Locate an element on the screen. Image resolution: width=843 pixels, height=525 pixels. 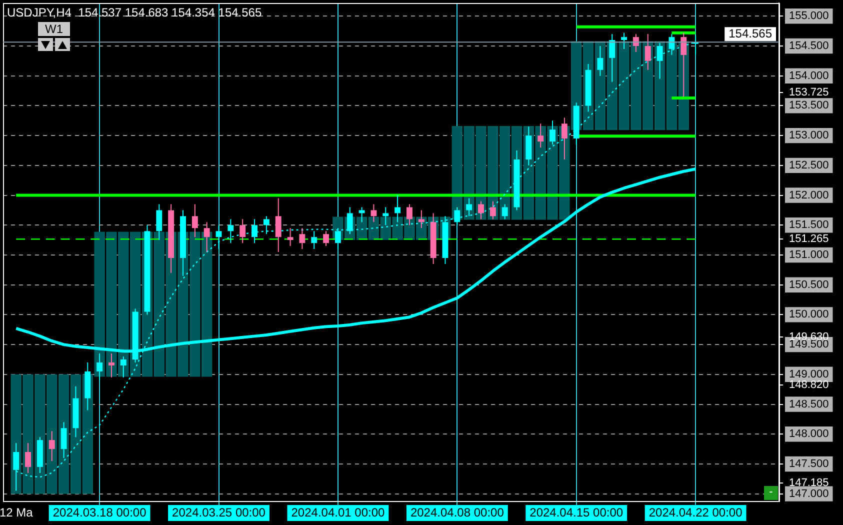
y-tick-label: 148.820 is located at coordinates (809, 385).